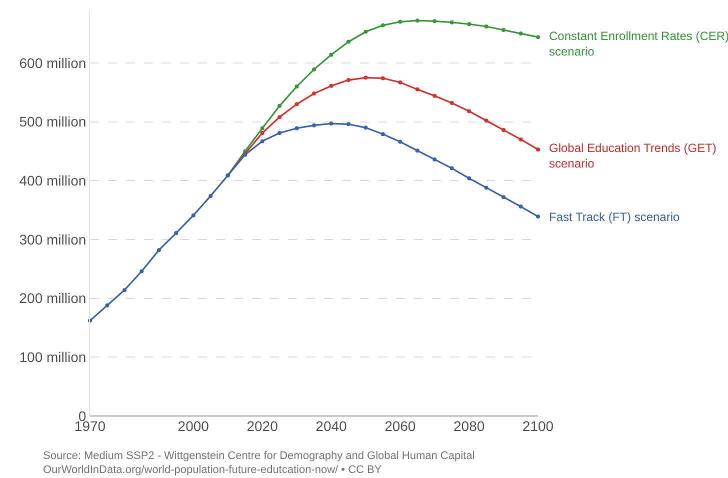 This screenshot has width=728, height=478. Describe the element at coordinates (52, 298) in the screenshot. I see `y-tick-label: 200 million` at that location.